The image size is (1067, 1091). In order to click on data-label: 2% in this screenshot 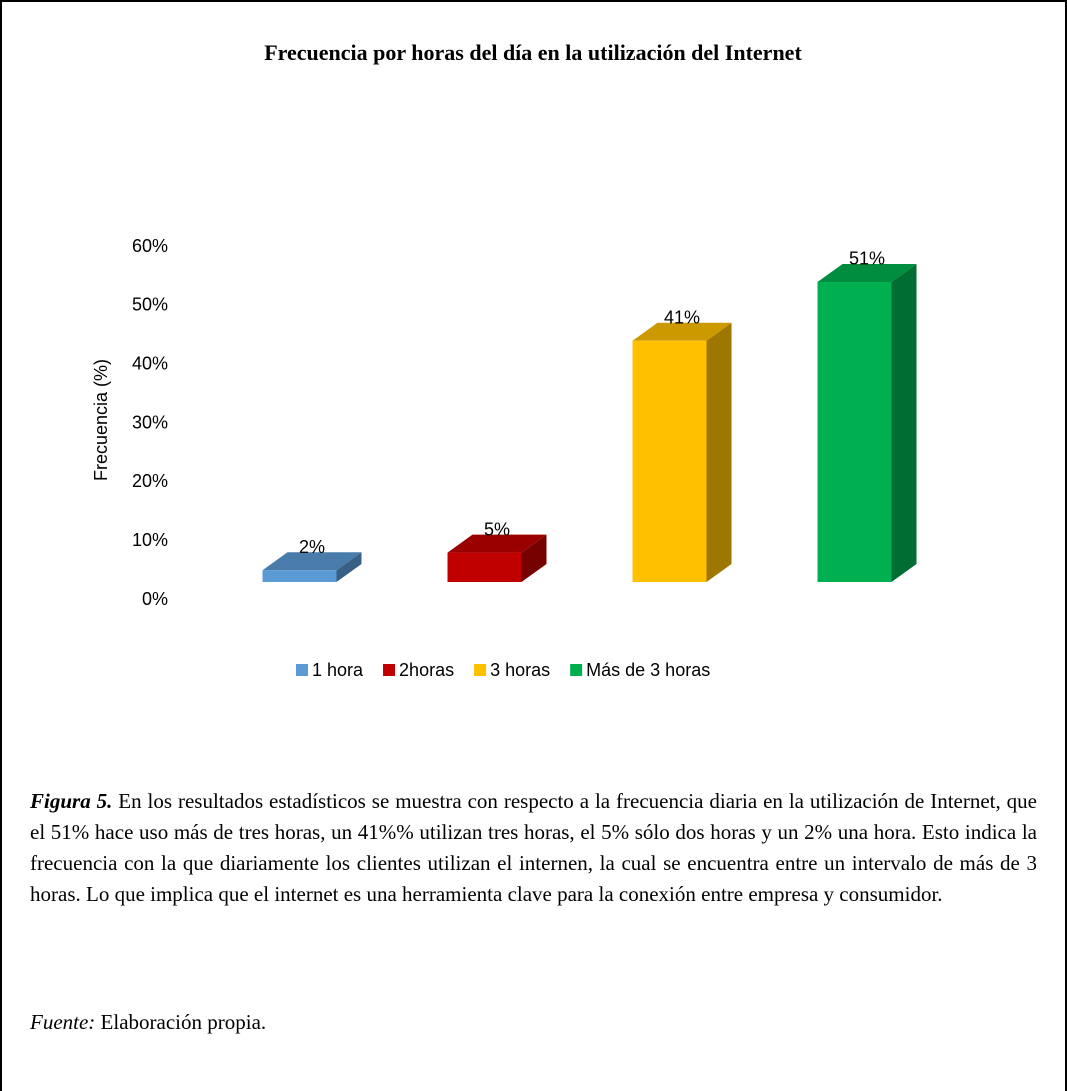, I will do `click(312, 547)`.